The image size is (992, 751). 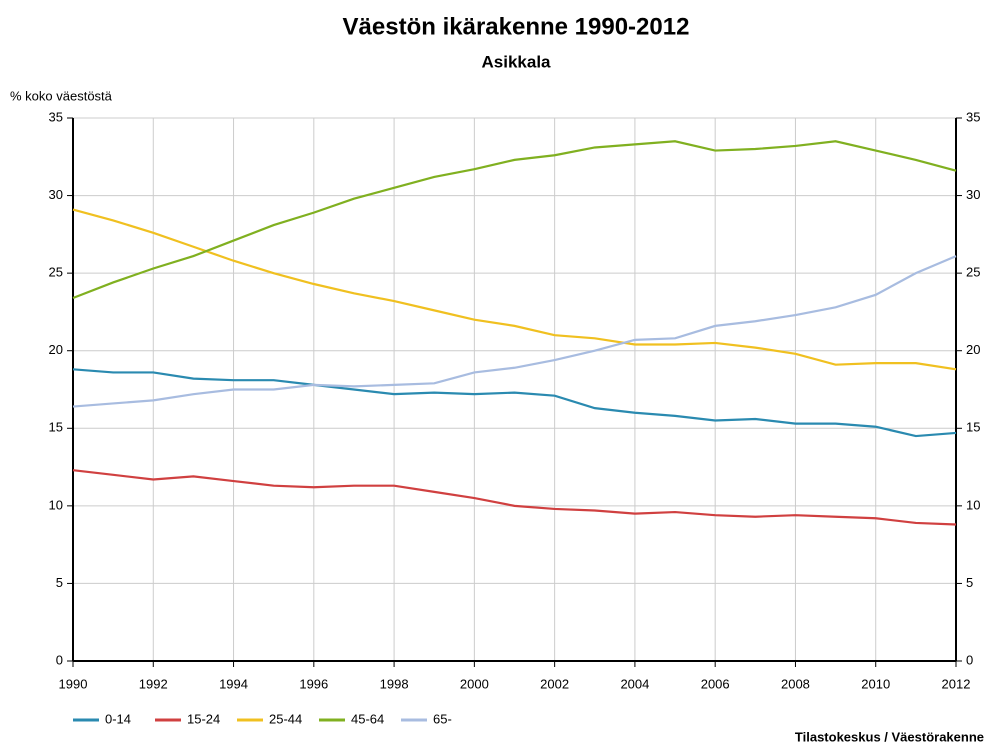 I want to click on x-tick-label: 2010, so click(x=875, y=683).